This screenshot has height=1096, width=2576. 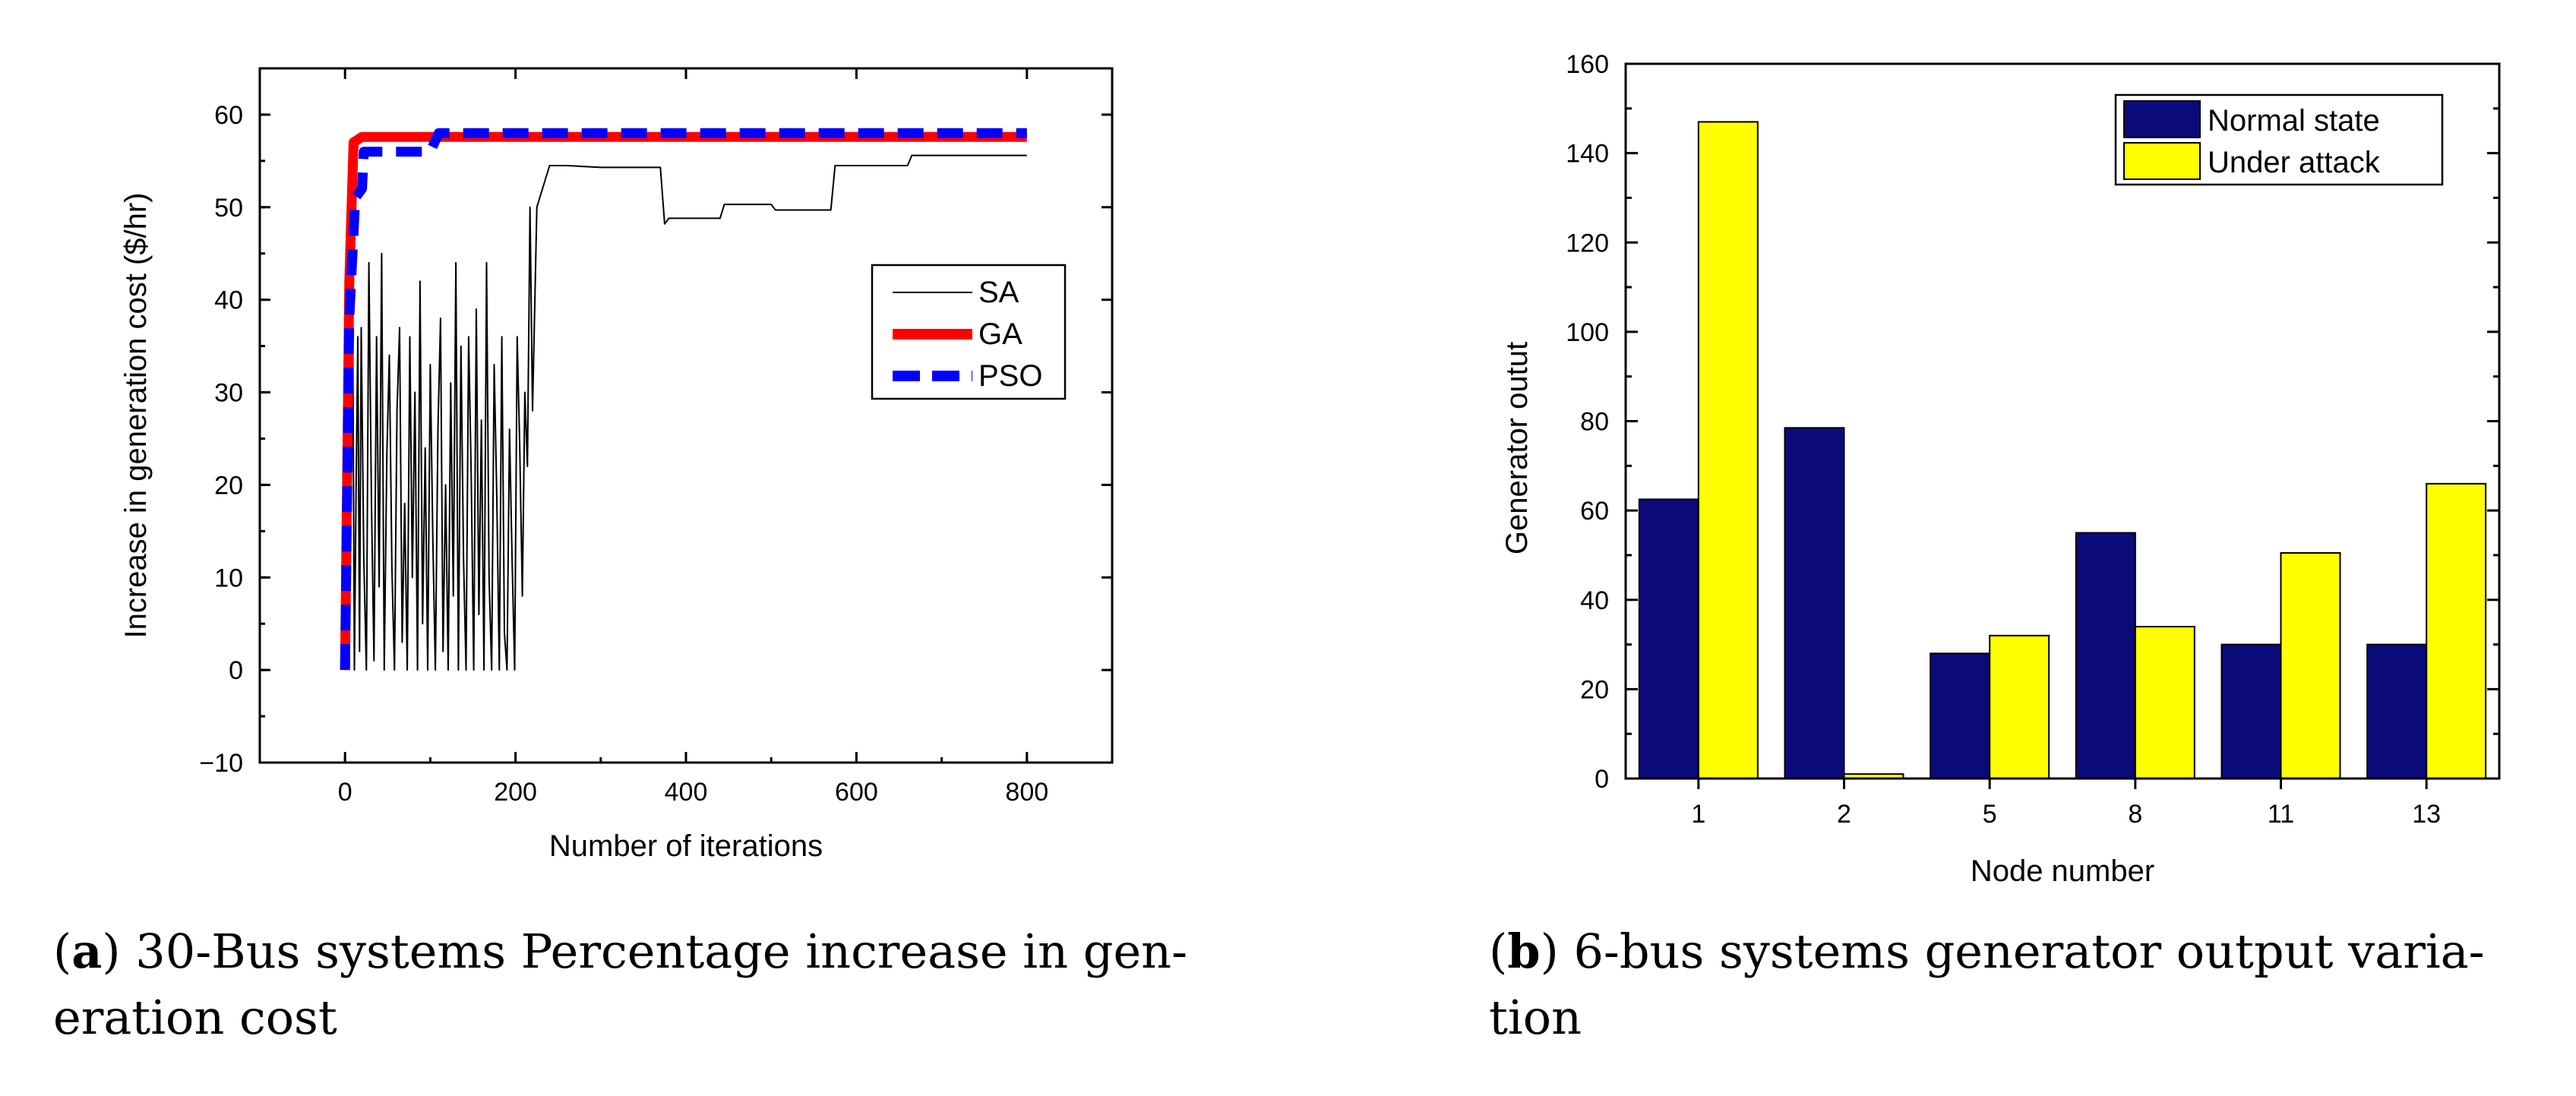 What do you see at coordinates (236, 670) in the screenshot?
I see `chart-a-y-tick-label: 0` at bounding box center [236, 670].